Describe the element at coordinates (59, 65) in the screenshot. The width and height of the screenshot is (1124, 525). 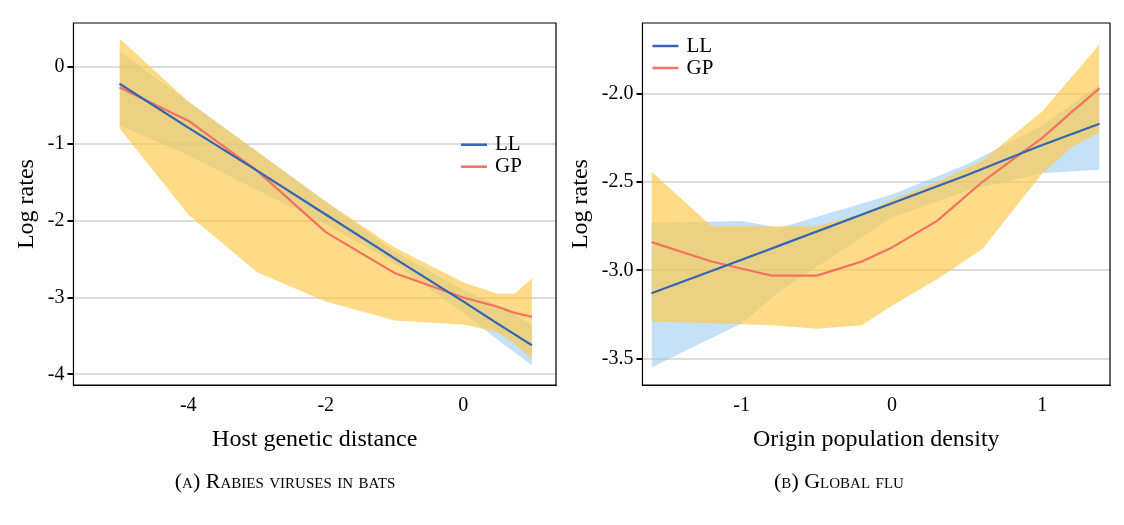
I see `y-tick-label: 0` at that location.